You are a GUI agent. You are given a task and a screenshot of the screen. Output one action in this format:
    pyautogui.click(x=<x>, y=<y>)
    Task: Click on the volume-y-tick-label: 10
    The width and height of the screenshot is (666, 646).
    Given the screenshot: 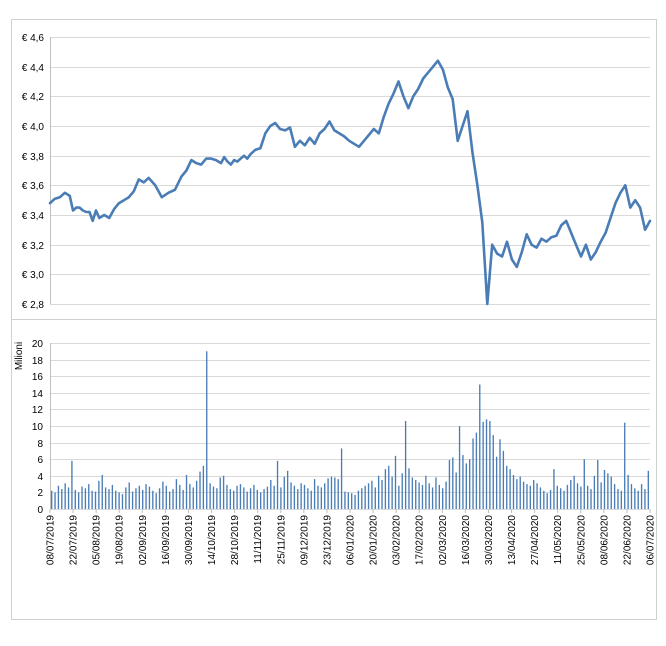 What is the action you would take?
    pyautogui.click(x=38, y=427)
    